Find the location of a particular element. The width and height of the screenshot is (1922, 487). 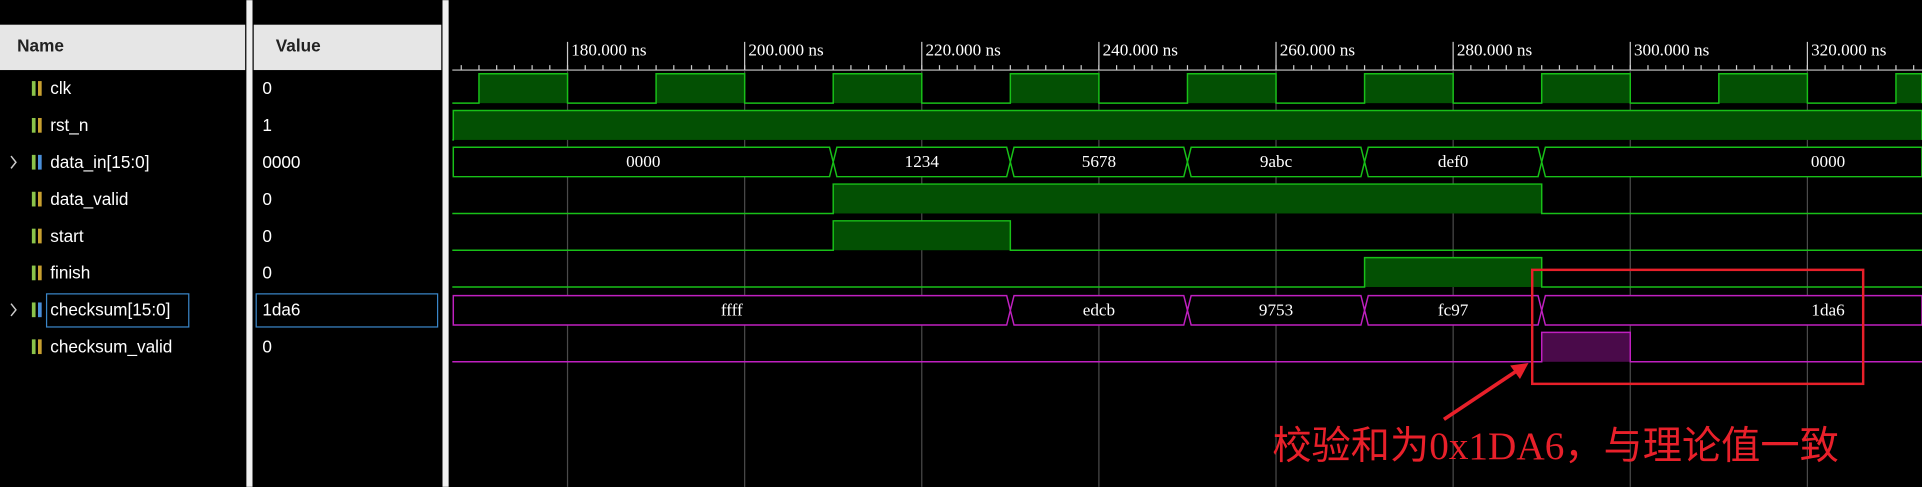

annotation: 校验和为0x1DA6，与理论值一致 is located at coordinates (1555, 446).